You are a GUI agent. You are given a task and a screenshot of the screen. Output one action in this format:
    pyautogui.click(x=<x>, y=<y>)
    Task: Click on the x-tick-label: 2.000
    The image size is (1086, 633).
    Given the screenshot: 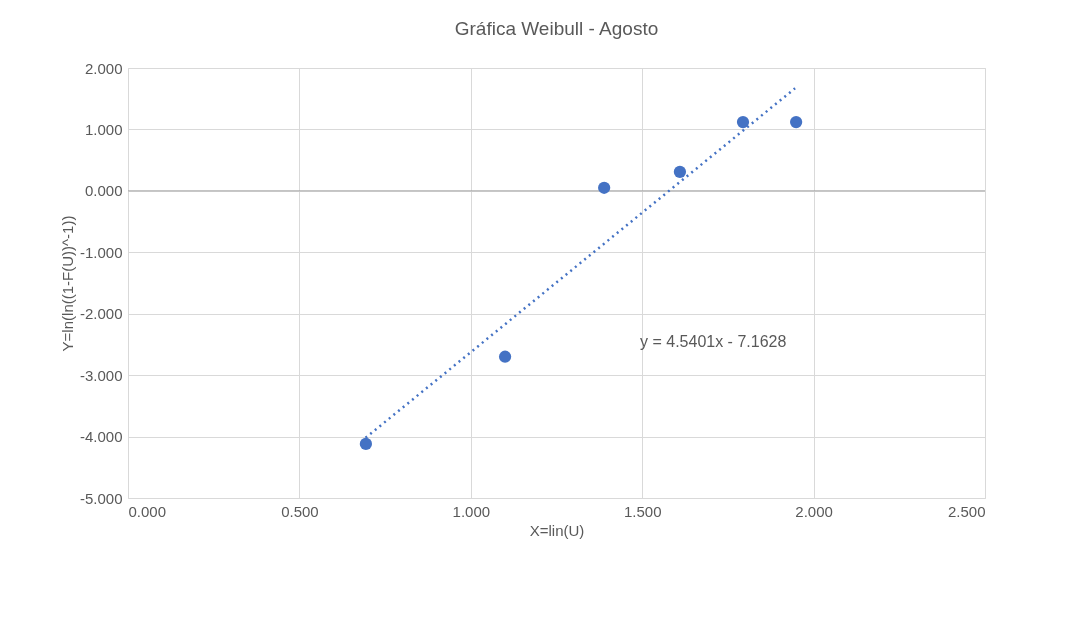 What is the action you would take?
    pyautogui.click(x=814, y=511)
    